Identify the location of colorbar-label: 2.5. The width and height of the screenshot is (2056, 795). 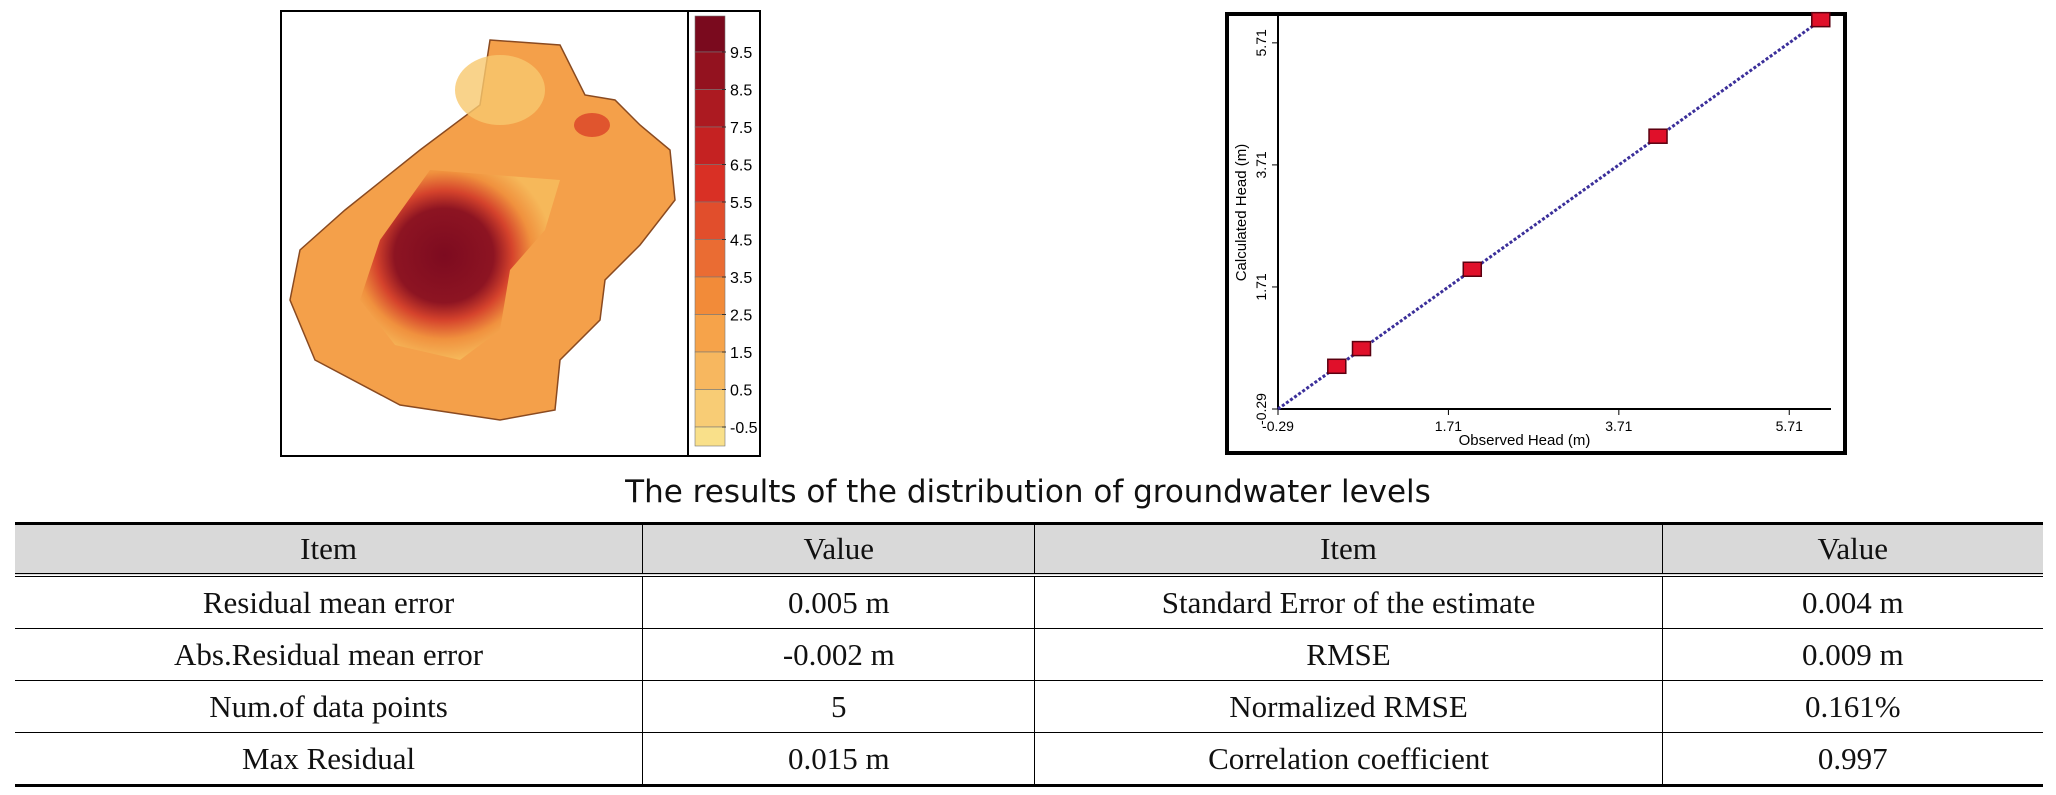
(741, 316).